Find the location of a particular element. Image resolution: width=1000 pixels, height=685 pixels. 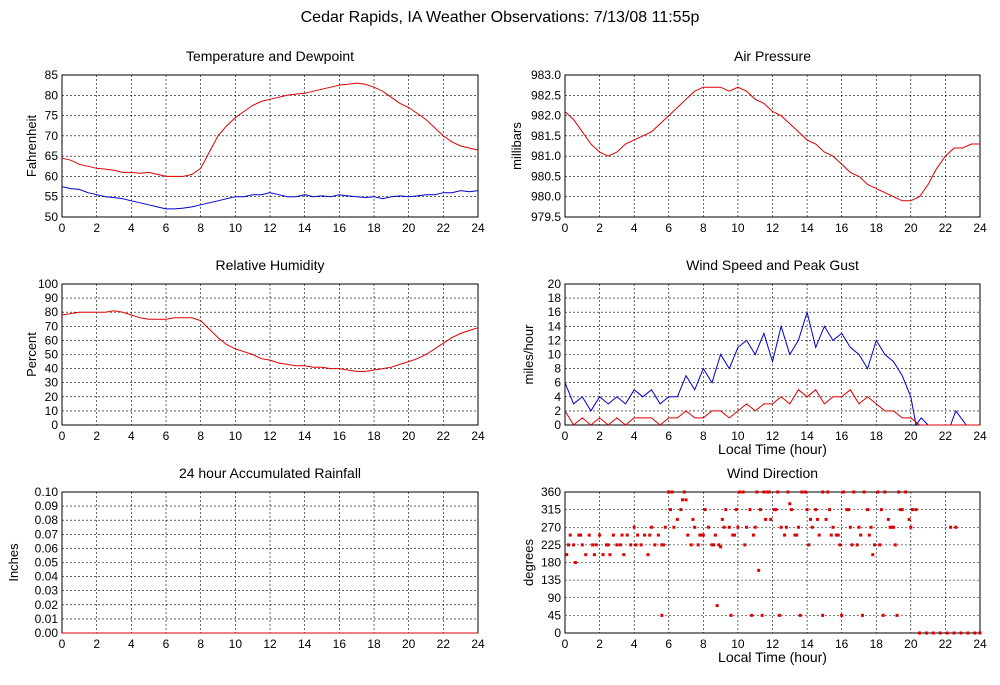

pressure-xtick: 14 is located at coordinates (807, 228).